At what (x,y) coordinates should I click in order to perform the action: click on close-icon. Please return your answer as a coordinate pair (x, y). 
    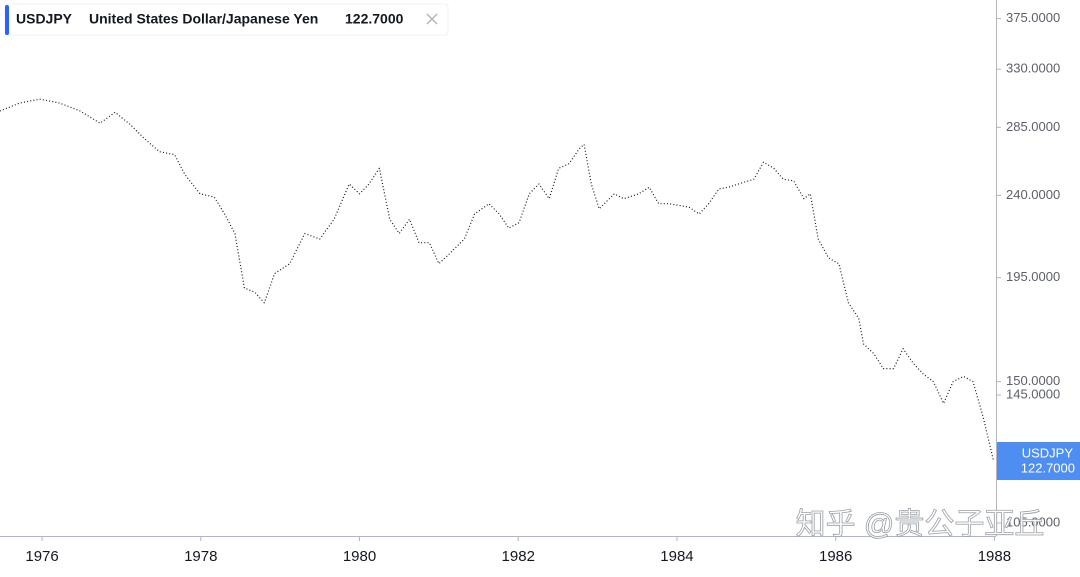
    Looking at the image, I should click on (432, 19).